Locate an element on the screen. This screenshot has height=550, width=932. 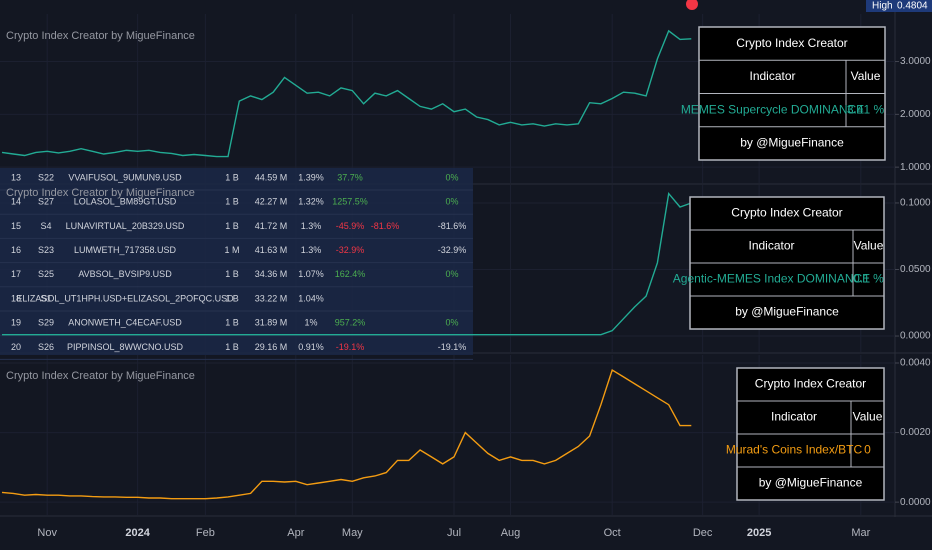
table-cell: ELIZASOL_UT1HPH.USD+ELIZASOL_2POFQC.USD is located at coordinates (125, 298).